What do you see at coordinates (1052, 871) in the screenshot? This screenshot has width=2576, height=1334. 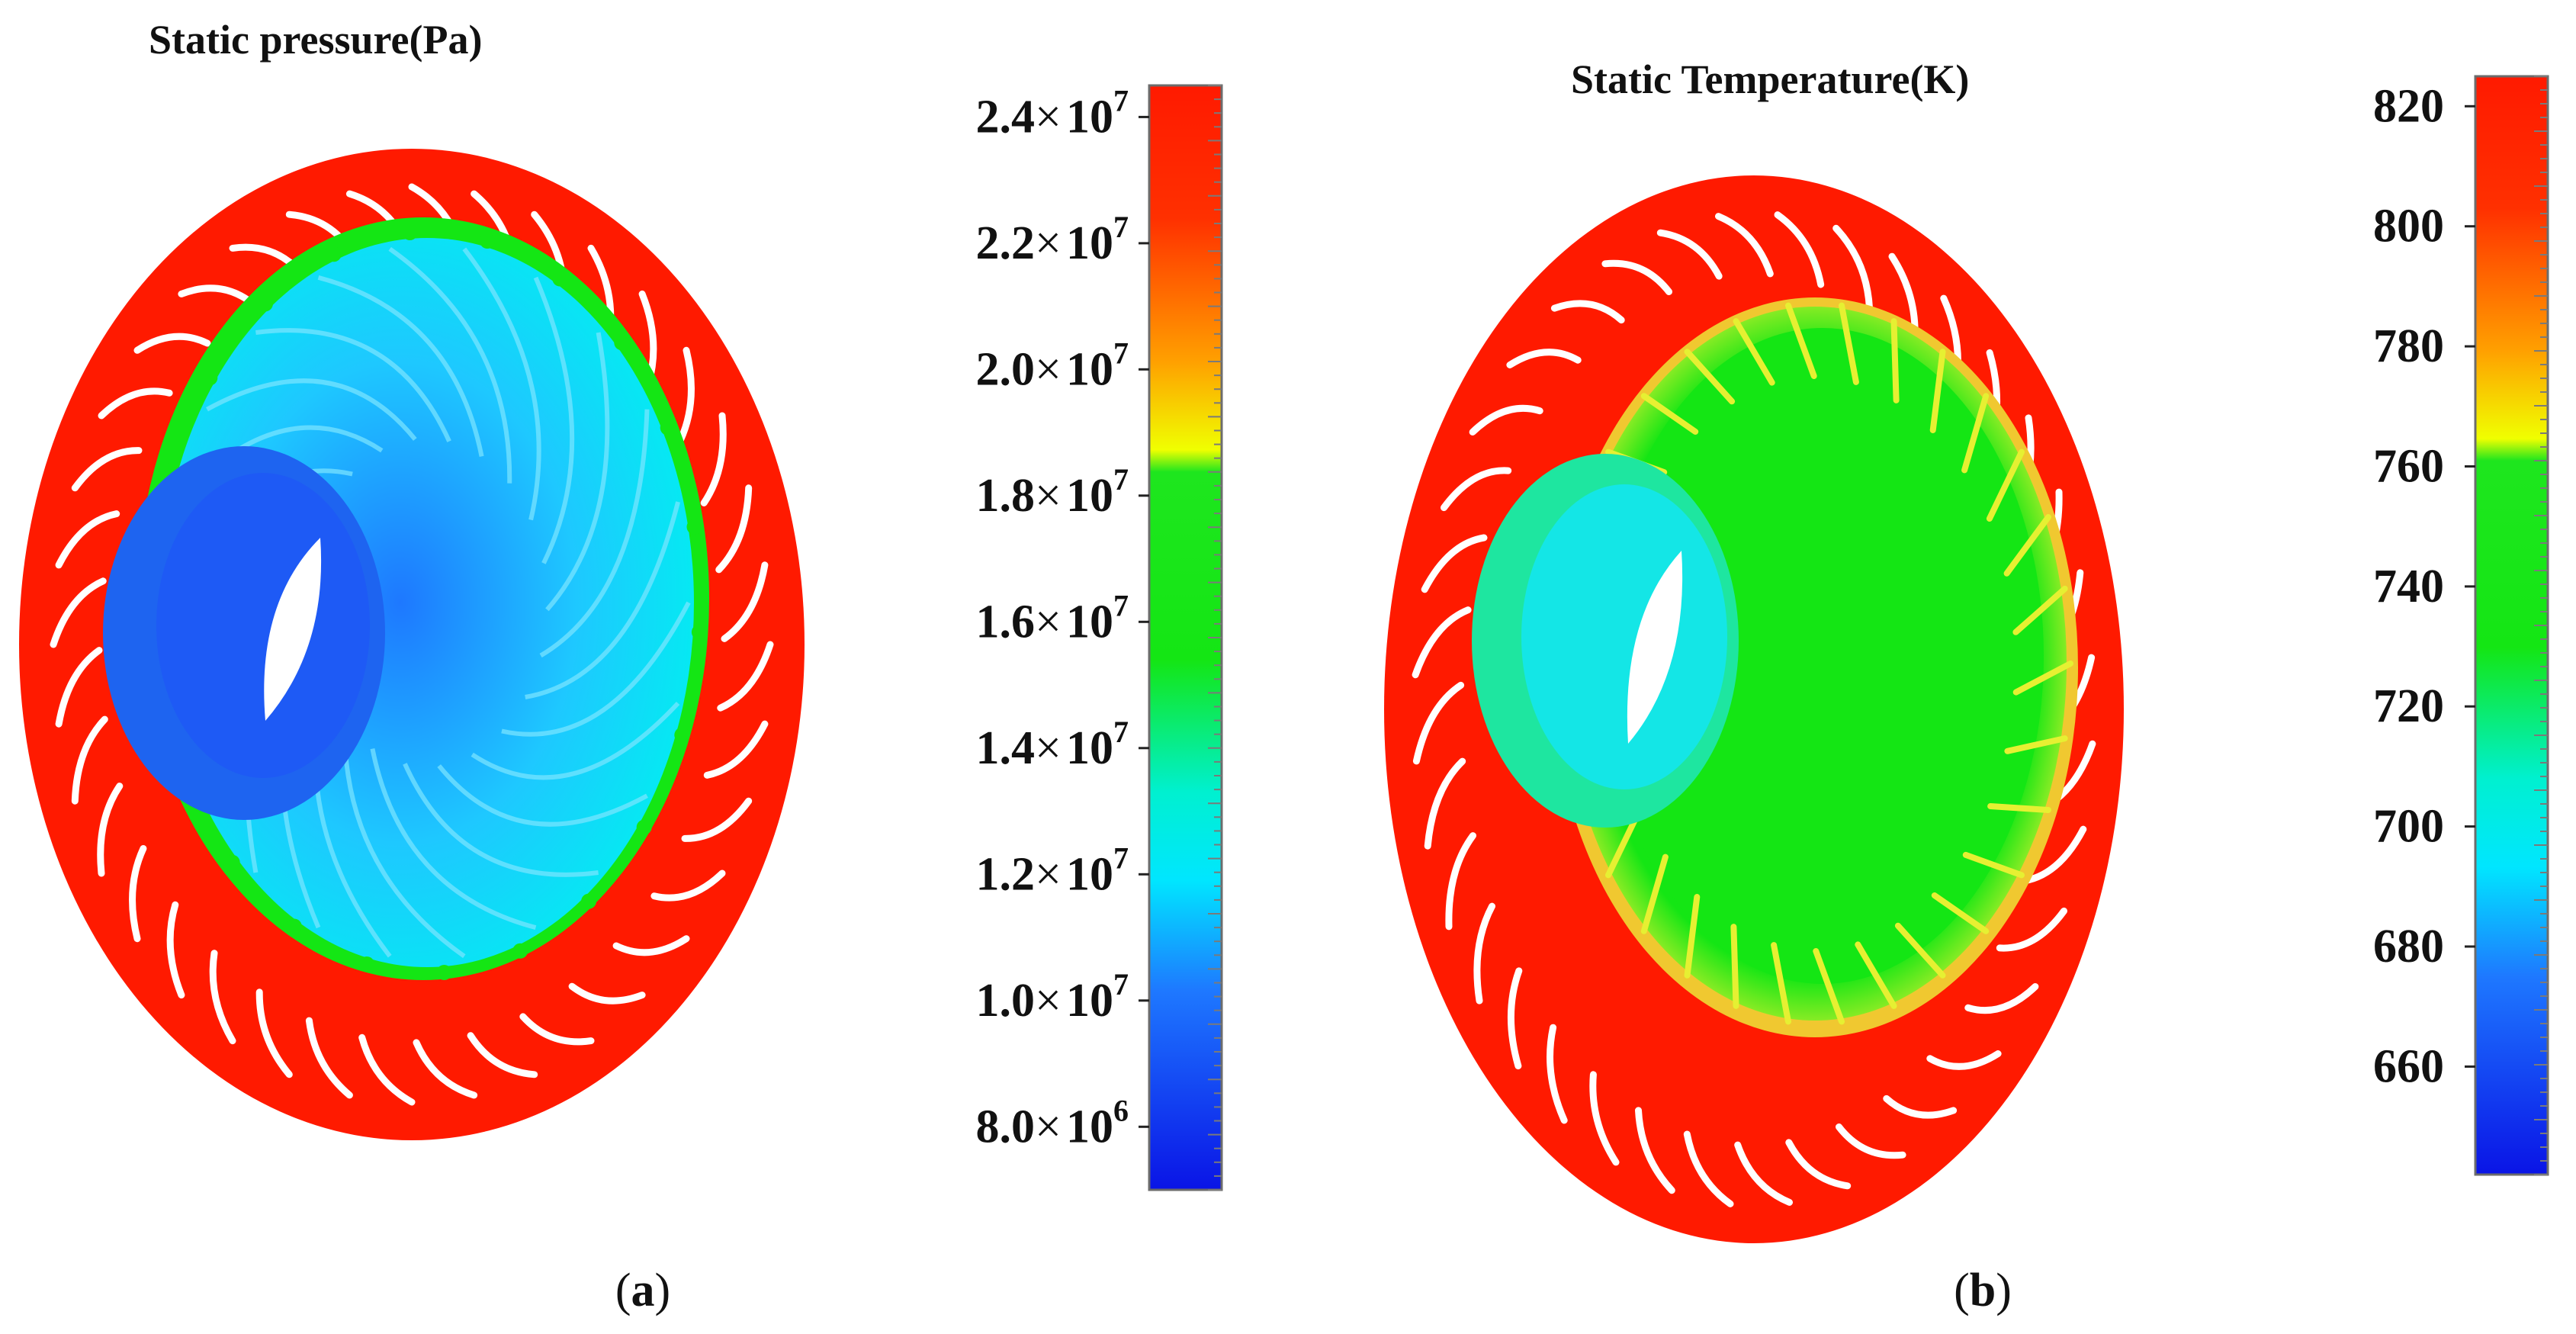 I see `colorbar-tick-label: 1.2×10⁷` at bounding box center [1052, 871].